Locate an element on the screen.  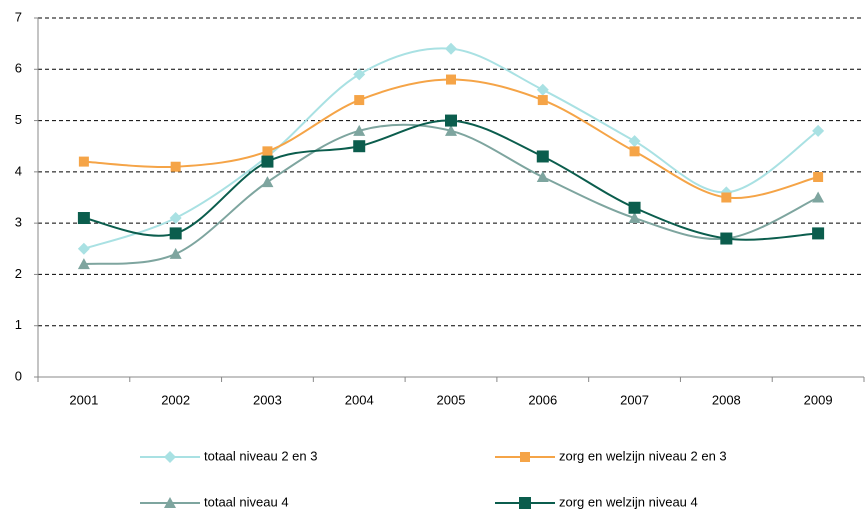
x-tick-label: 2001 is located at coordinates (83, 399).